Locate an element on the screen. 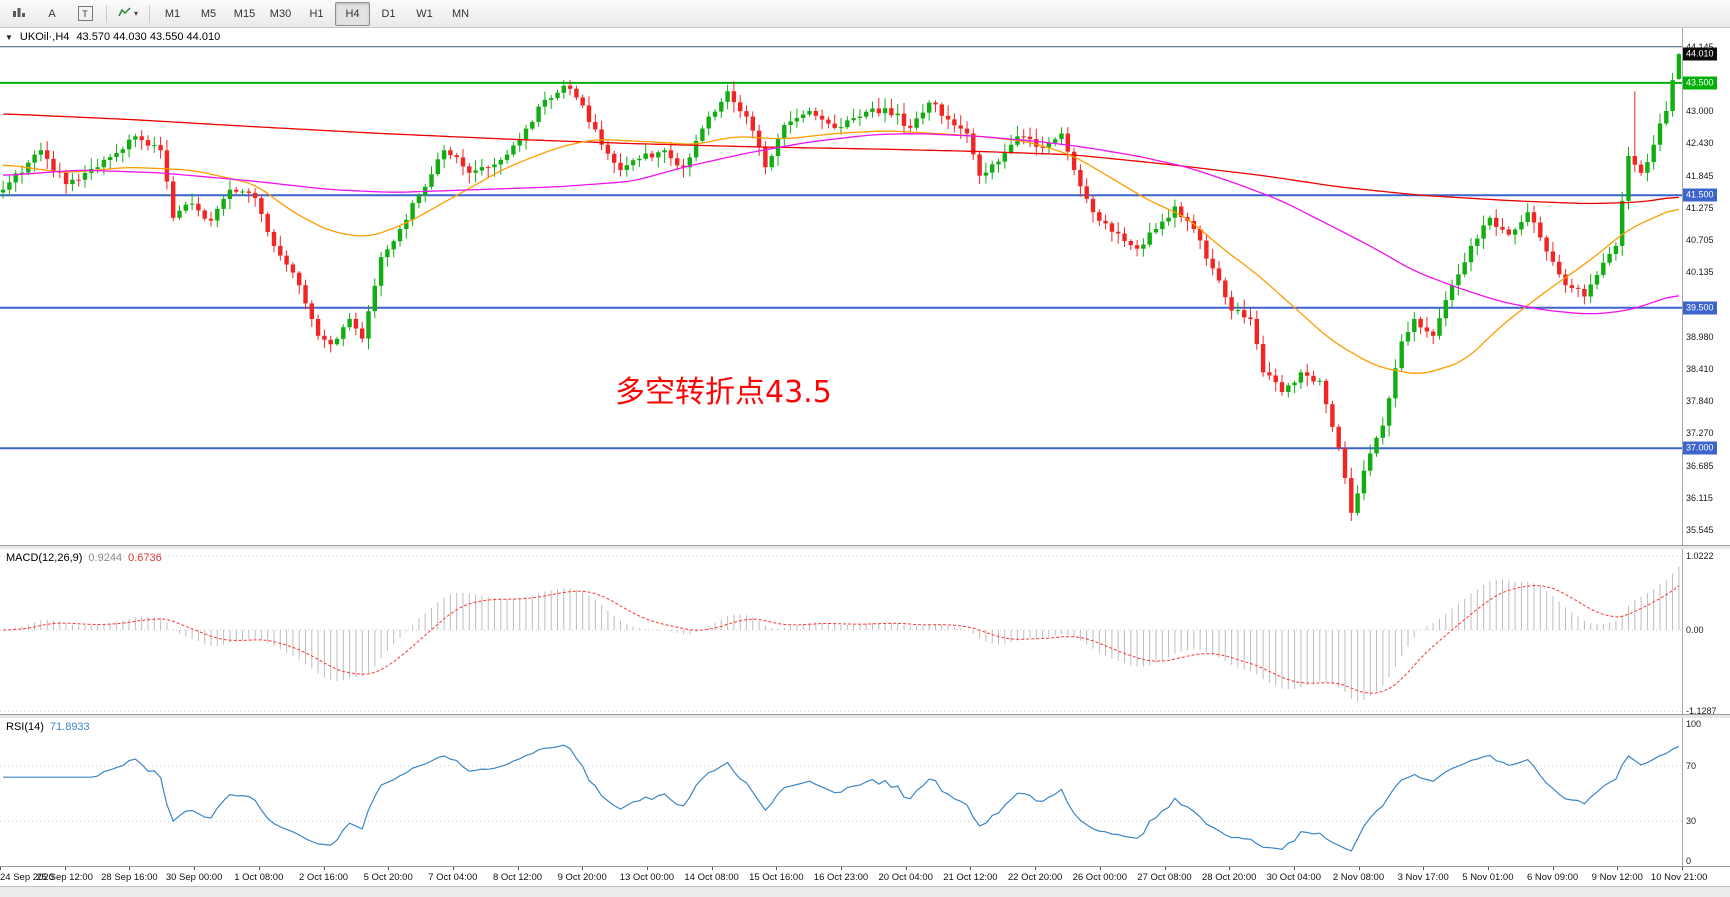 This screenshot has width=1730, height=897. macd-signal-line is located at coordinates (841, 639).